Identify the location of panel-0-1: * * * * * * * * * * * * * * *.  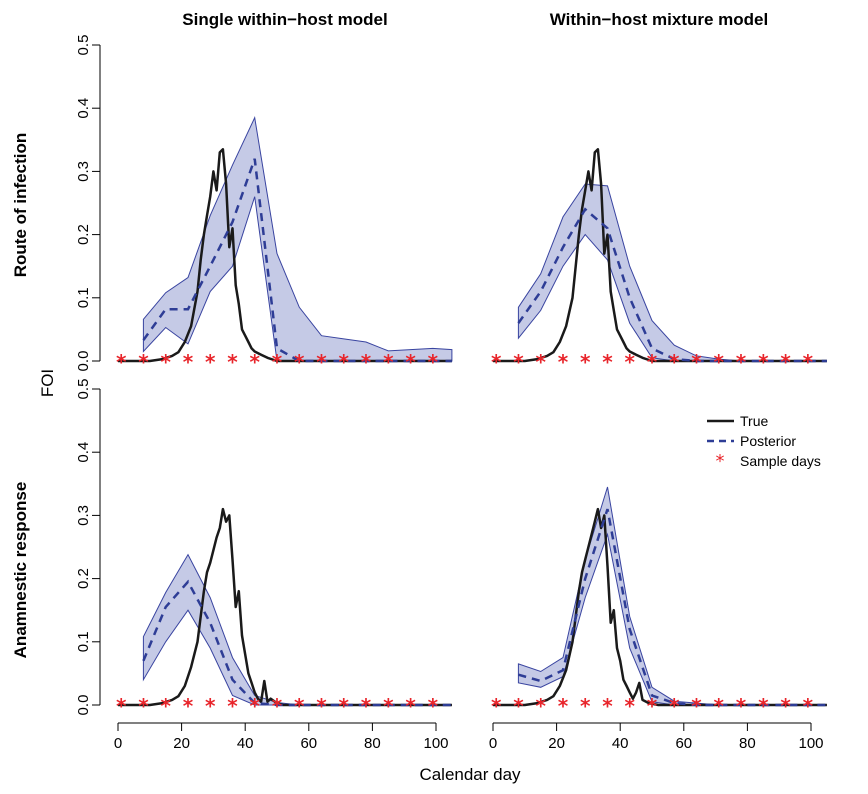
(659, 261).